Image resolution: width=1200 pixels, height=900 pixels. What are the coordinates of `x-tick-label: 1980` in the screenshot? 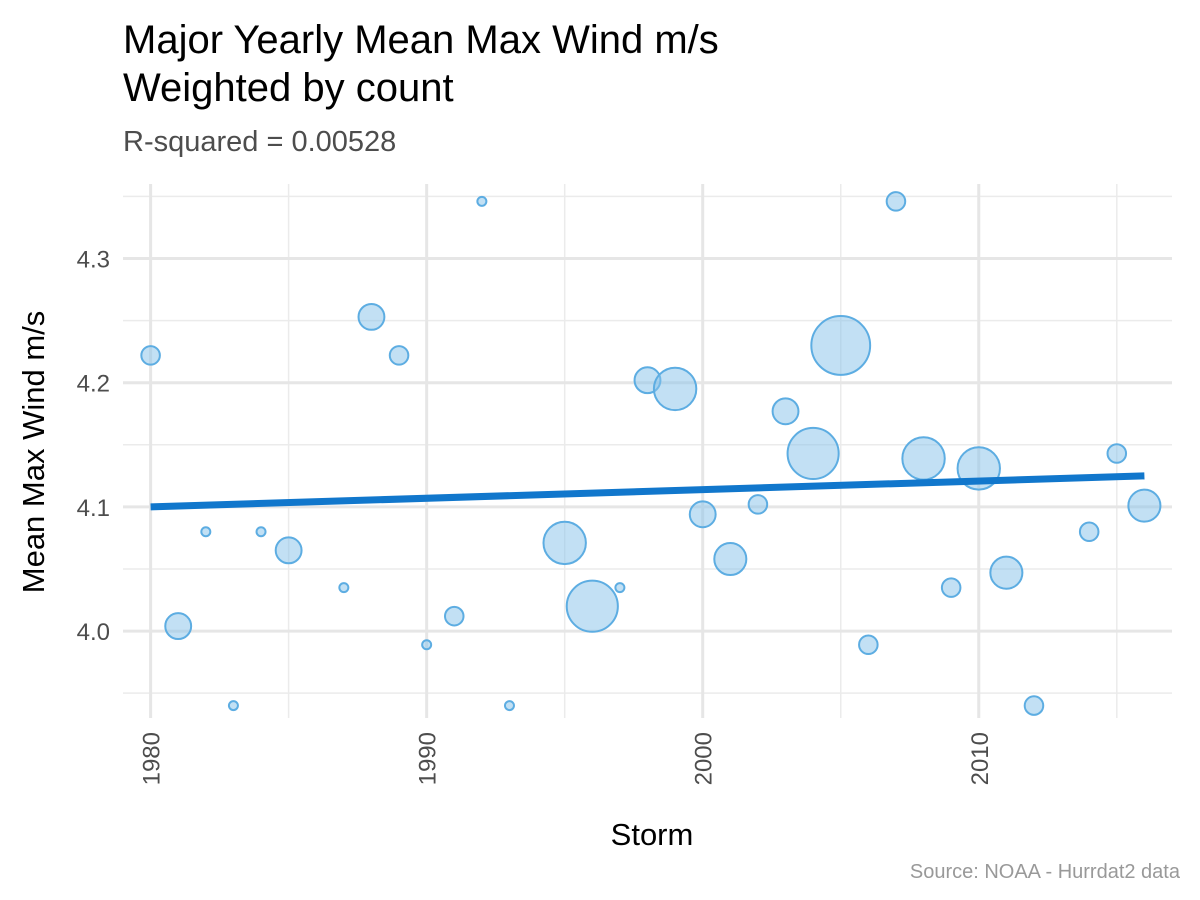 It's located at (152, 758).